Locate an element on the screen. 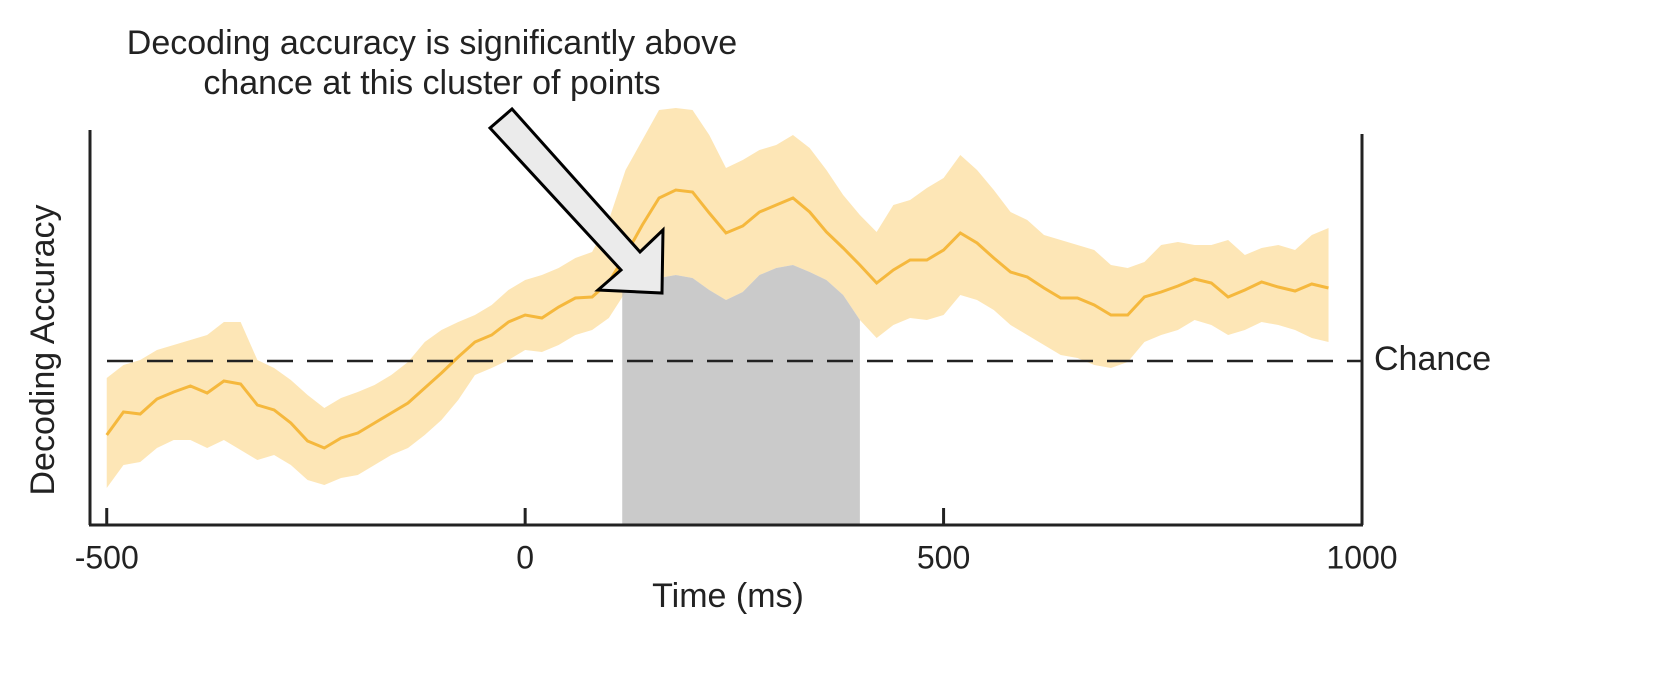  x-tick-label: 0 is located at coordinates (525, 557).